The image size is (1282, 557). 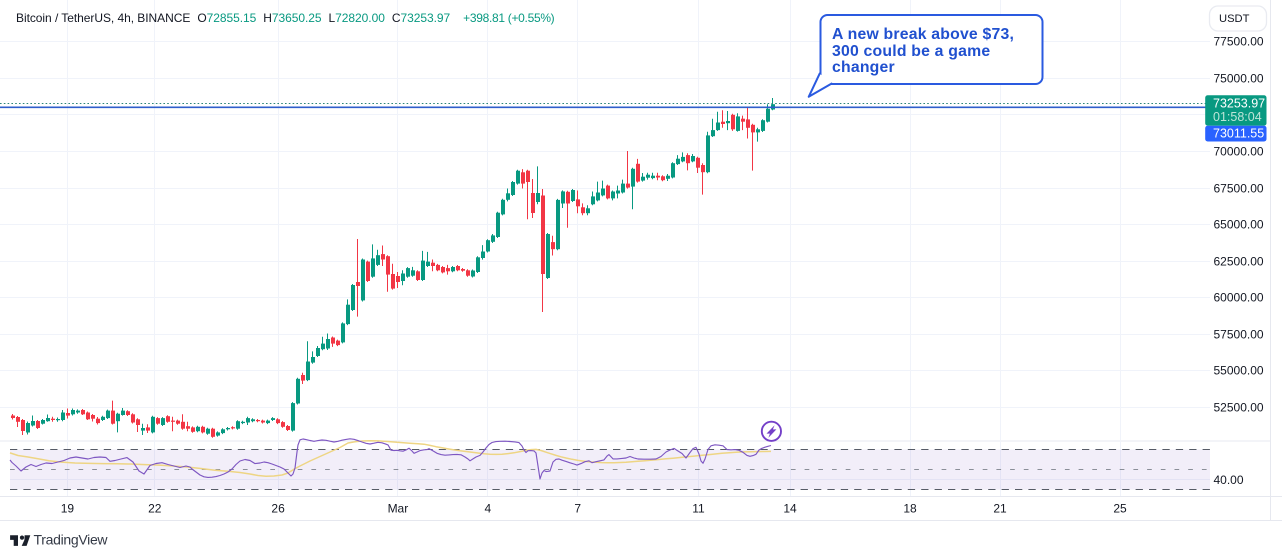 I want to click on svg-text: 65000.00, so click(x=1239, y=225).